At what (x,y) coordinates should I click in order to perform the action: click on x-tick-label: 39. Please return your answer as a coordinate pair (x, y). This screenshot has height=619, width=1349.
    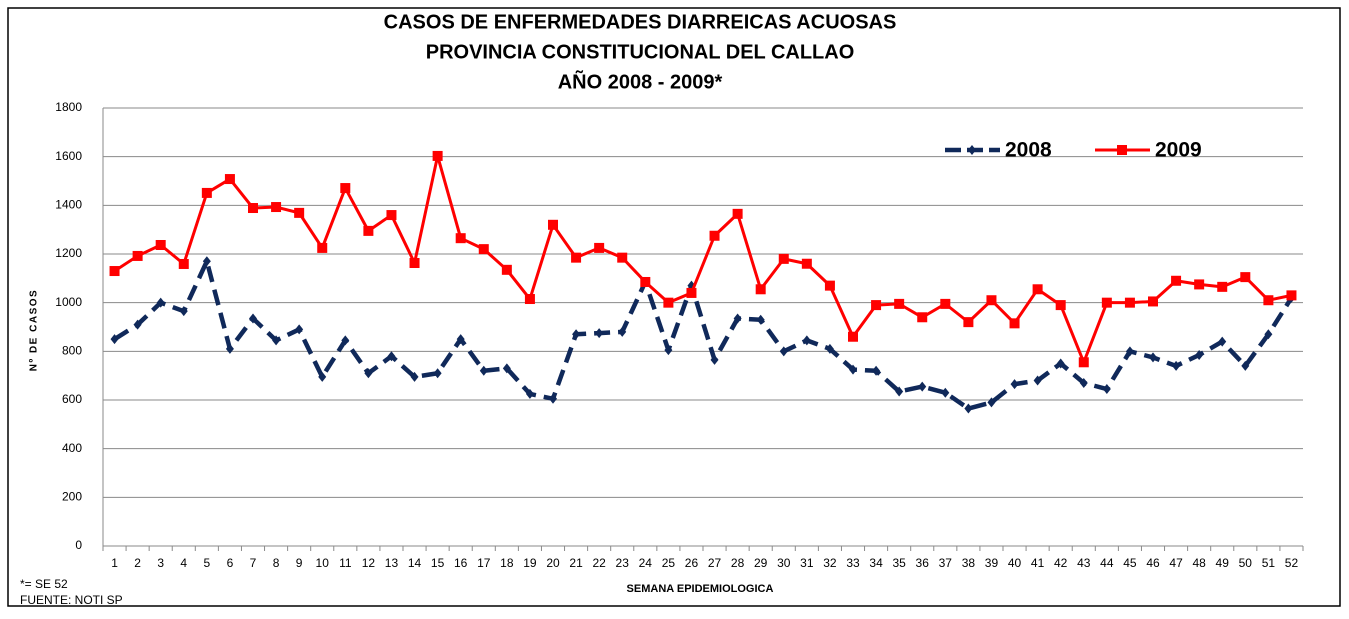
    Looking at the image, I should click on (992, 563).